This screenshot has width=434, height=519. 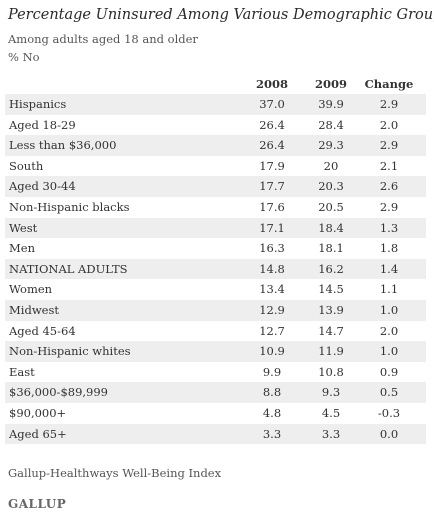 I want to click on cell-change: 1.3, so click(x=389, y=227).